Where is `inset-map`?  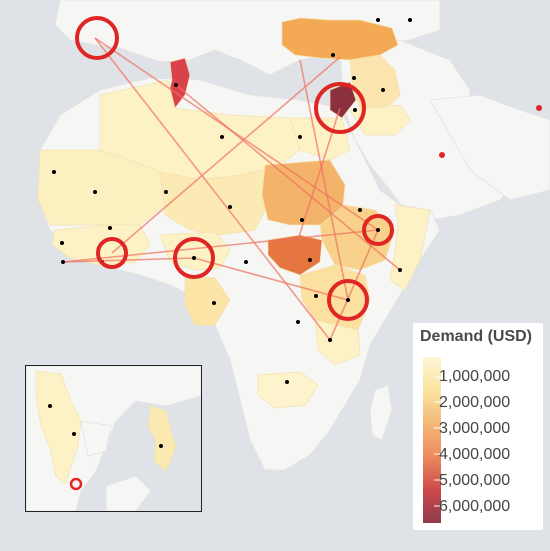
inset-map is located at coordinates (113, 438).